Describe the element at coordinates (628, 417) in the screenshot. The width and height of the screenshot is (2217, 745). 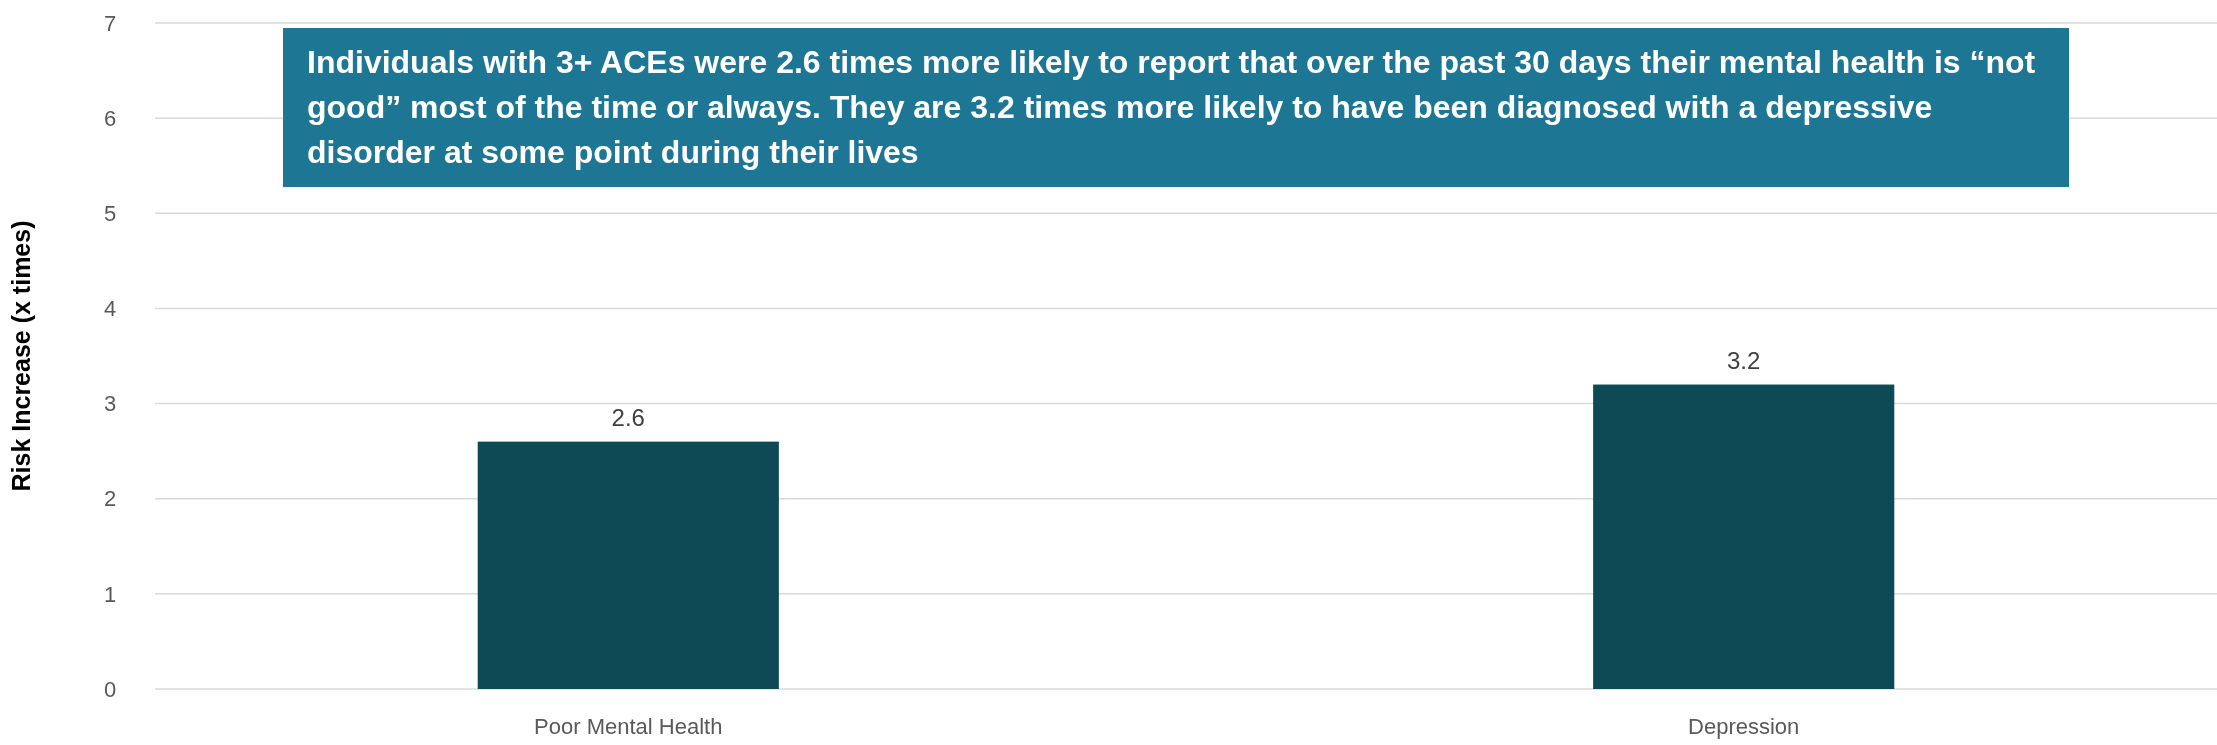
I see `data-label: 2.6` at that location.